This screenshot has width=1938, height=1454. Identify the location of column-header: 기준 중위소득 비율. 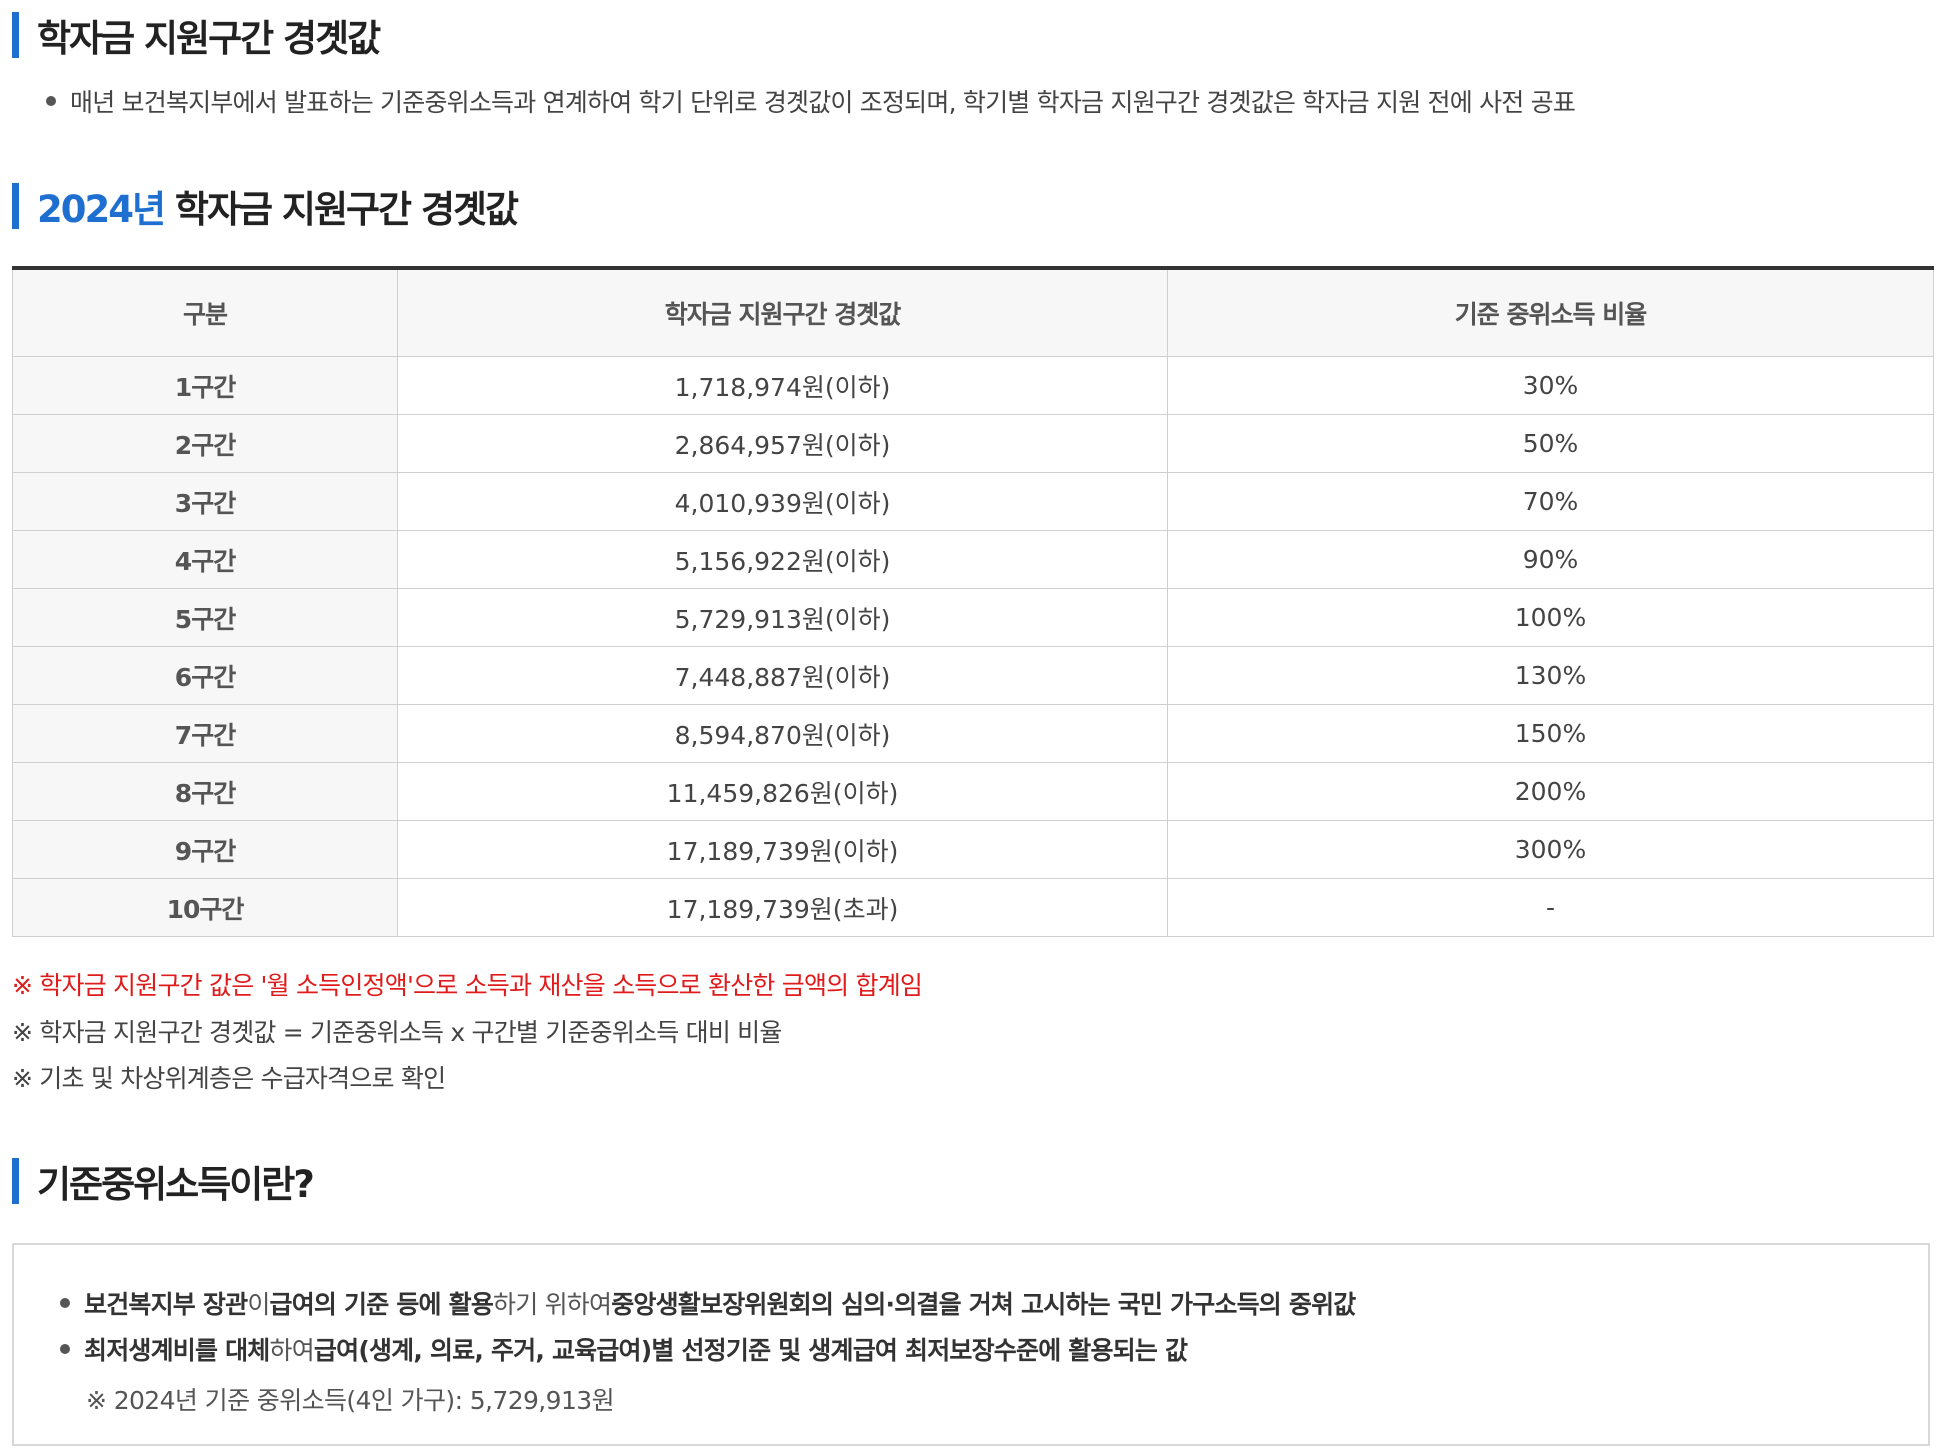
(1550, 312).